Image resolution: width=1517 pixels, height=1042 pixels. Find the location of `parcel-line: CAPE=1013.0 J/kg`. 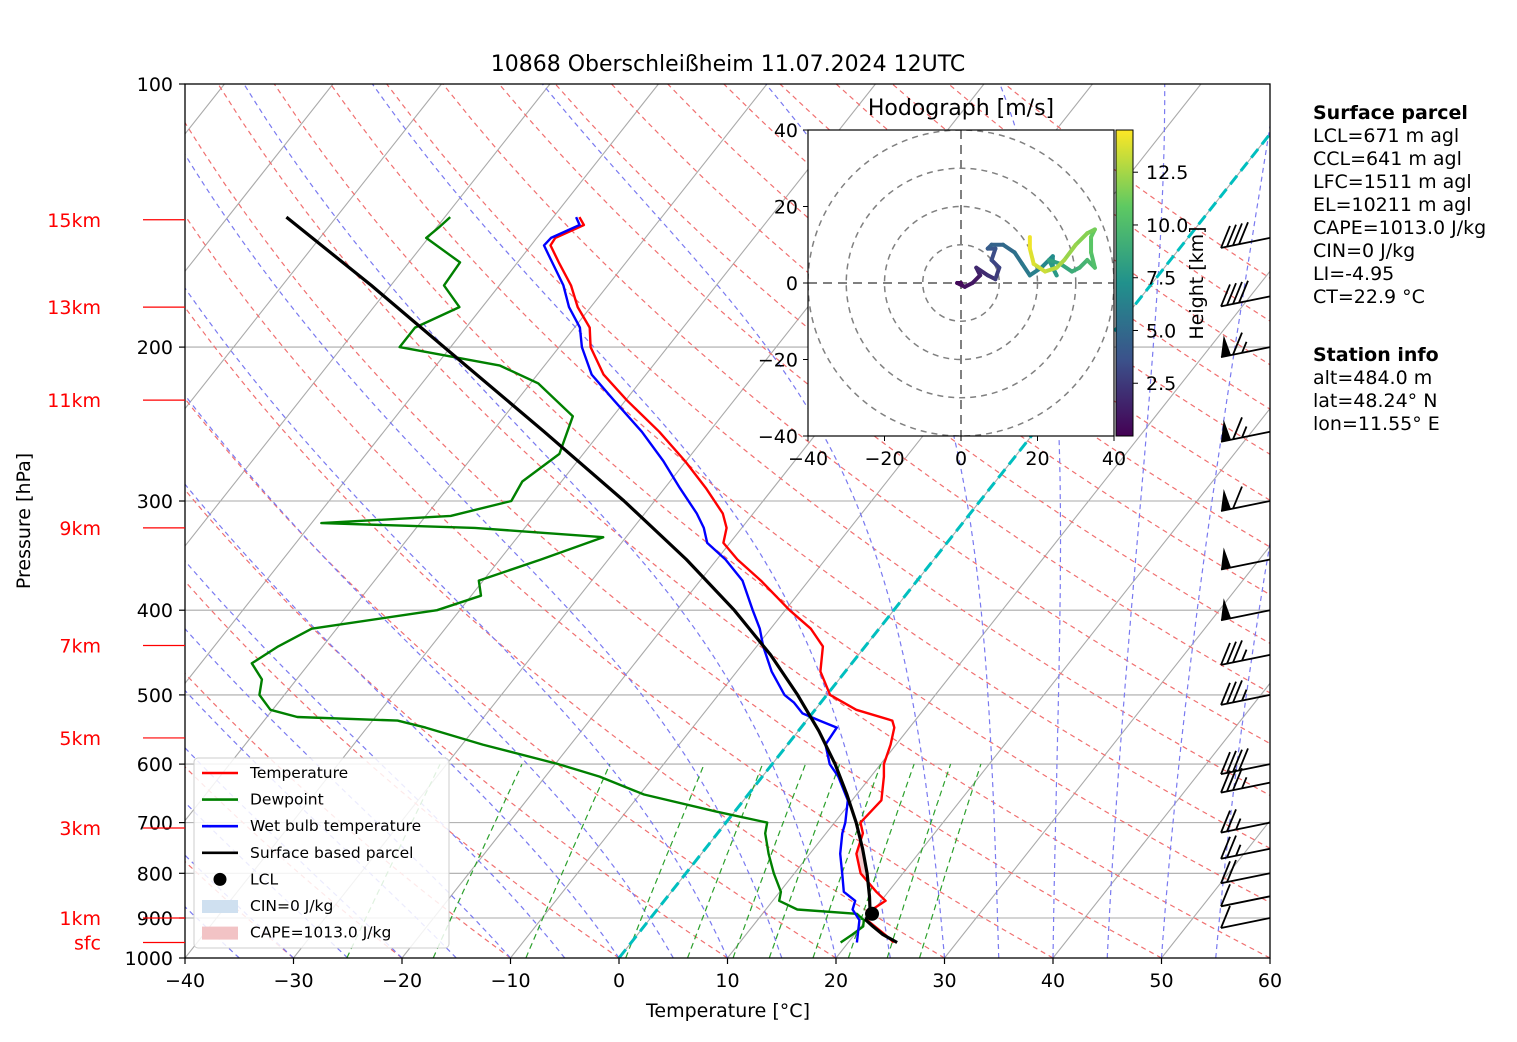

parcel-line: CAPE=1013.0 J/kg is located at coordinates (1400, 228).